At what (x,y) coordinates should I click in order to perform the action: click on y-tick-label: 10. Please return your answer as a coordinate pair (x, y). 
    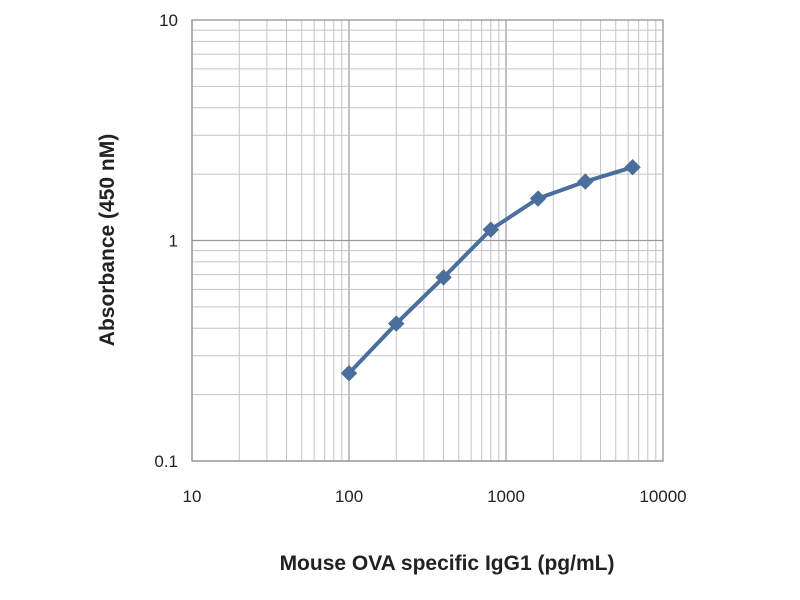
    Looking at the image, I should click on (168, 20).